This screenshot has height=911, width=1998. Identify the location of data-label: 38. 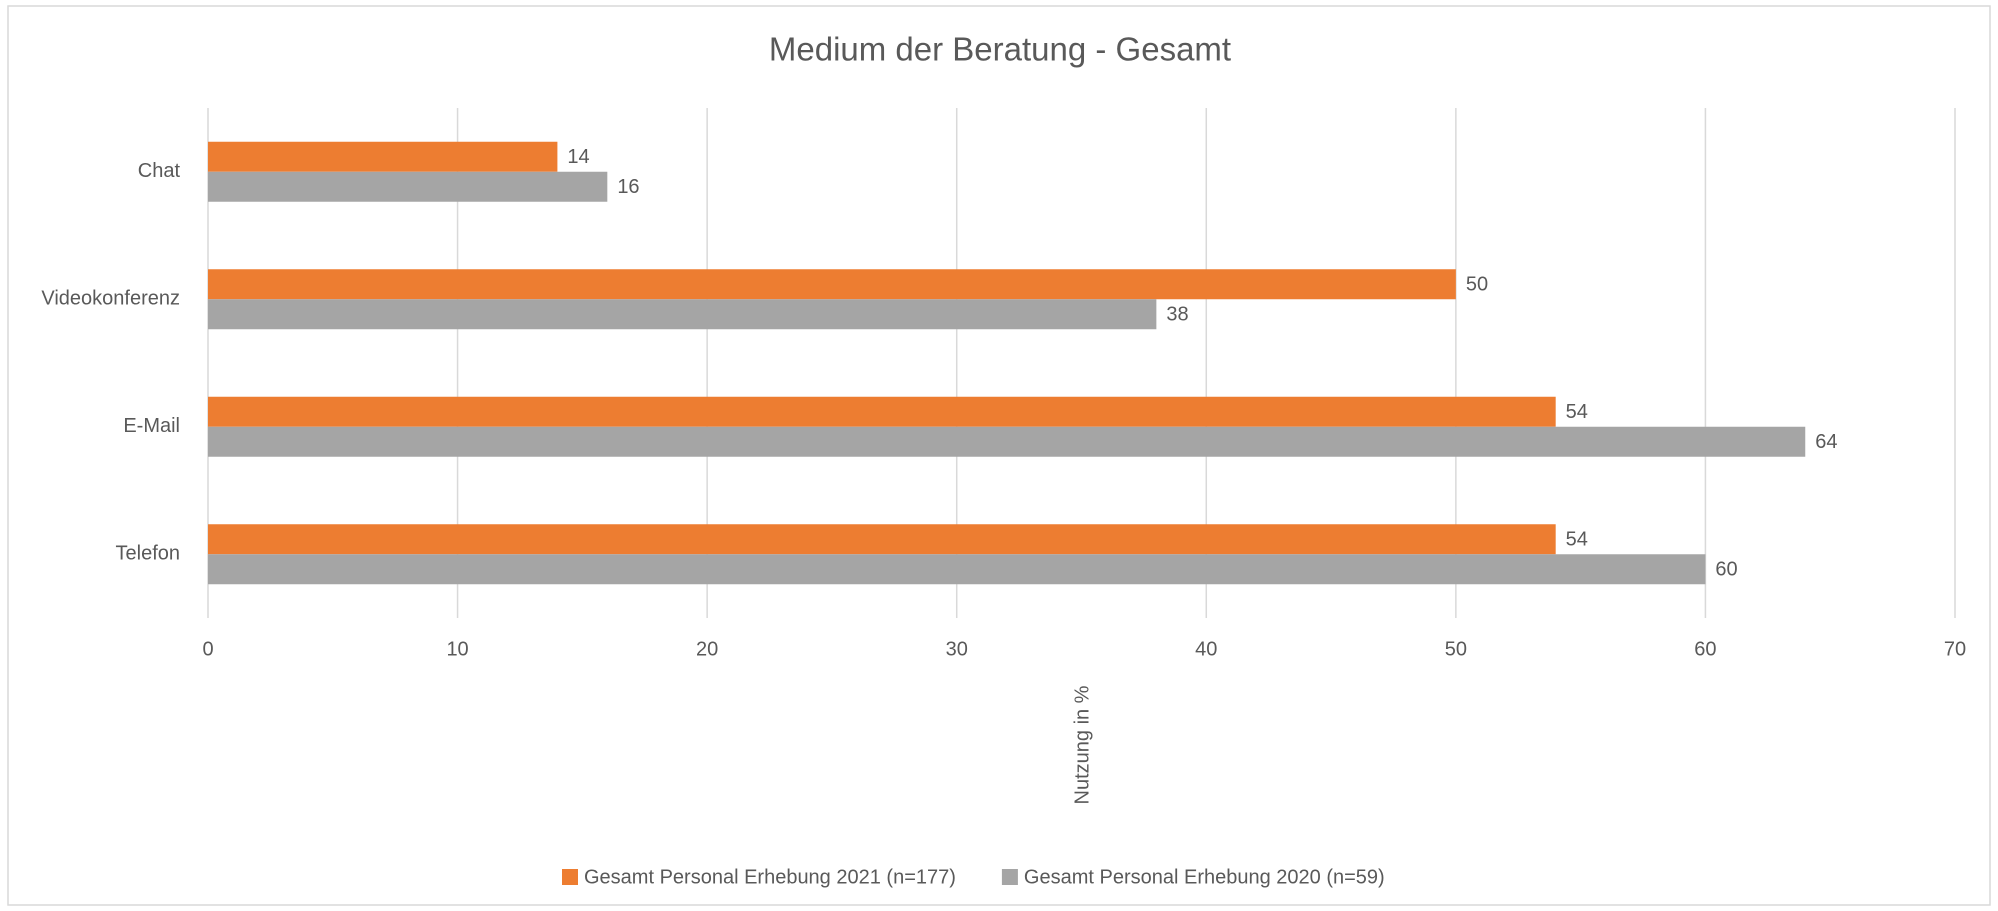
(1177, 315).